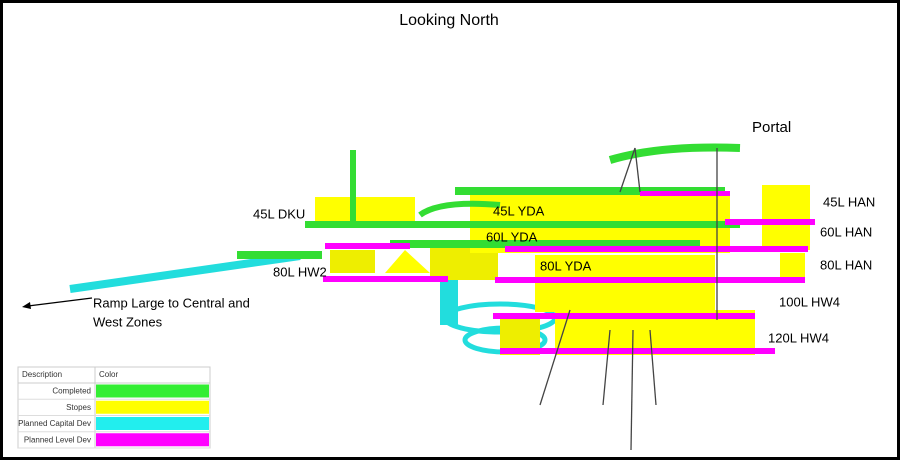  I want to click on label: 120L HW4, so click(798, 337).